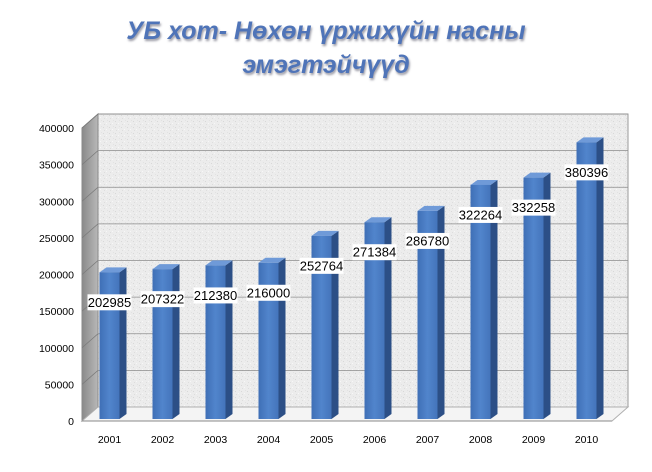  I want to click on data-label: 216000, so click(268, 292).